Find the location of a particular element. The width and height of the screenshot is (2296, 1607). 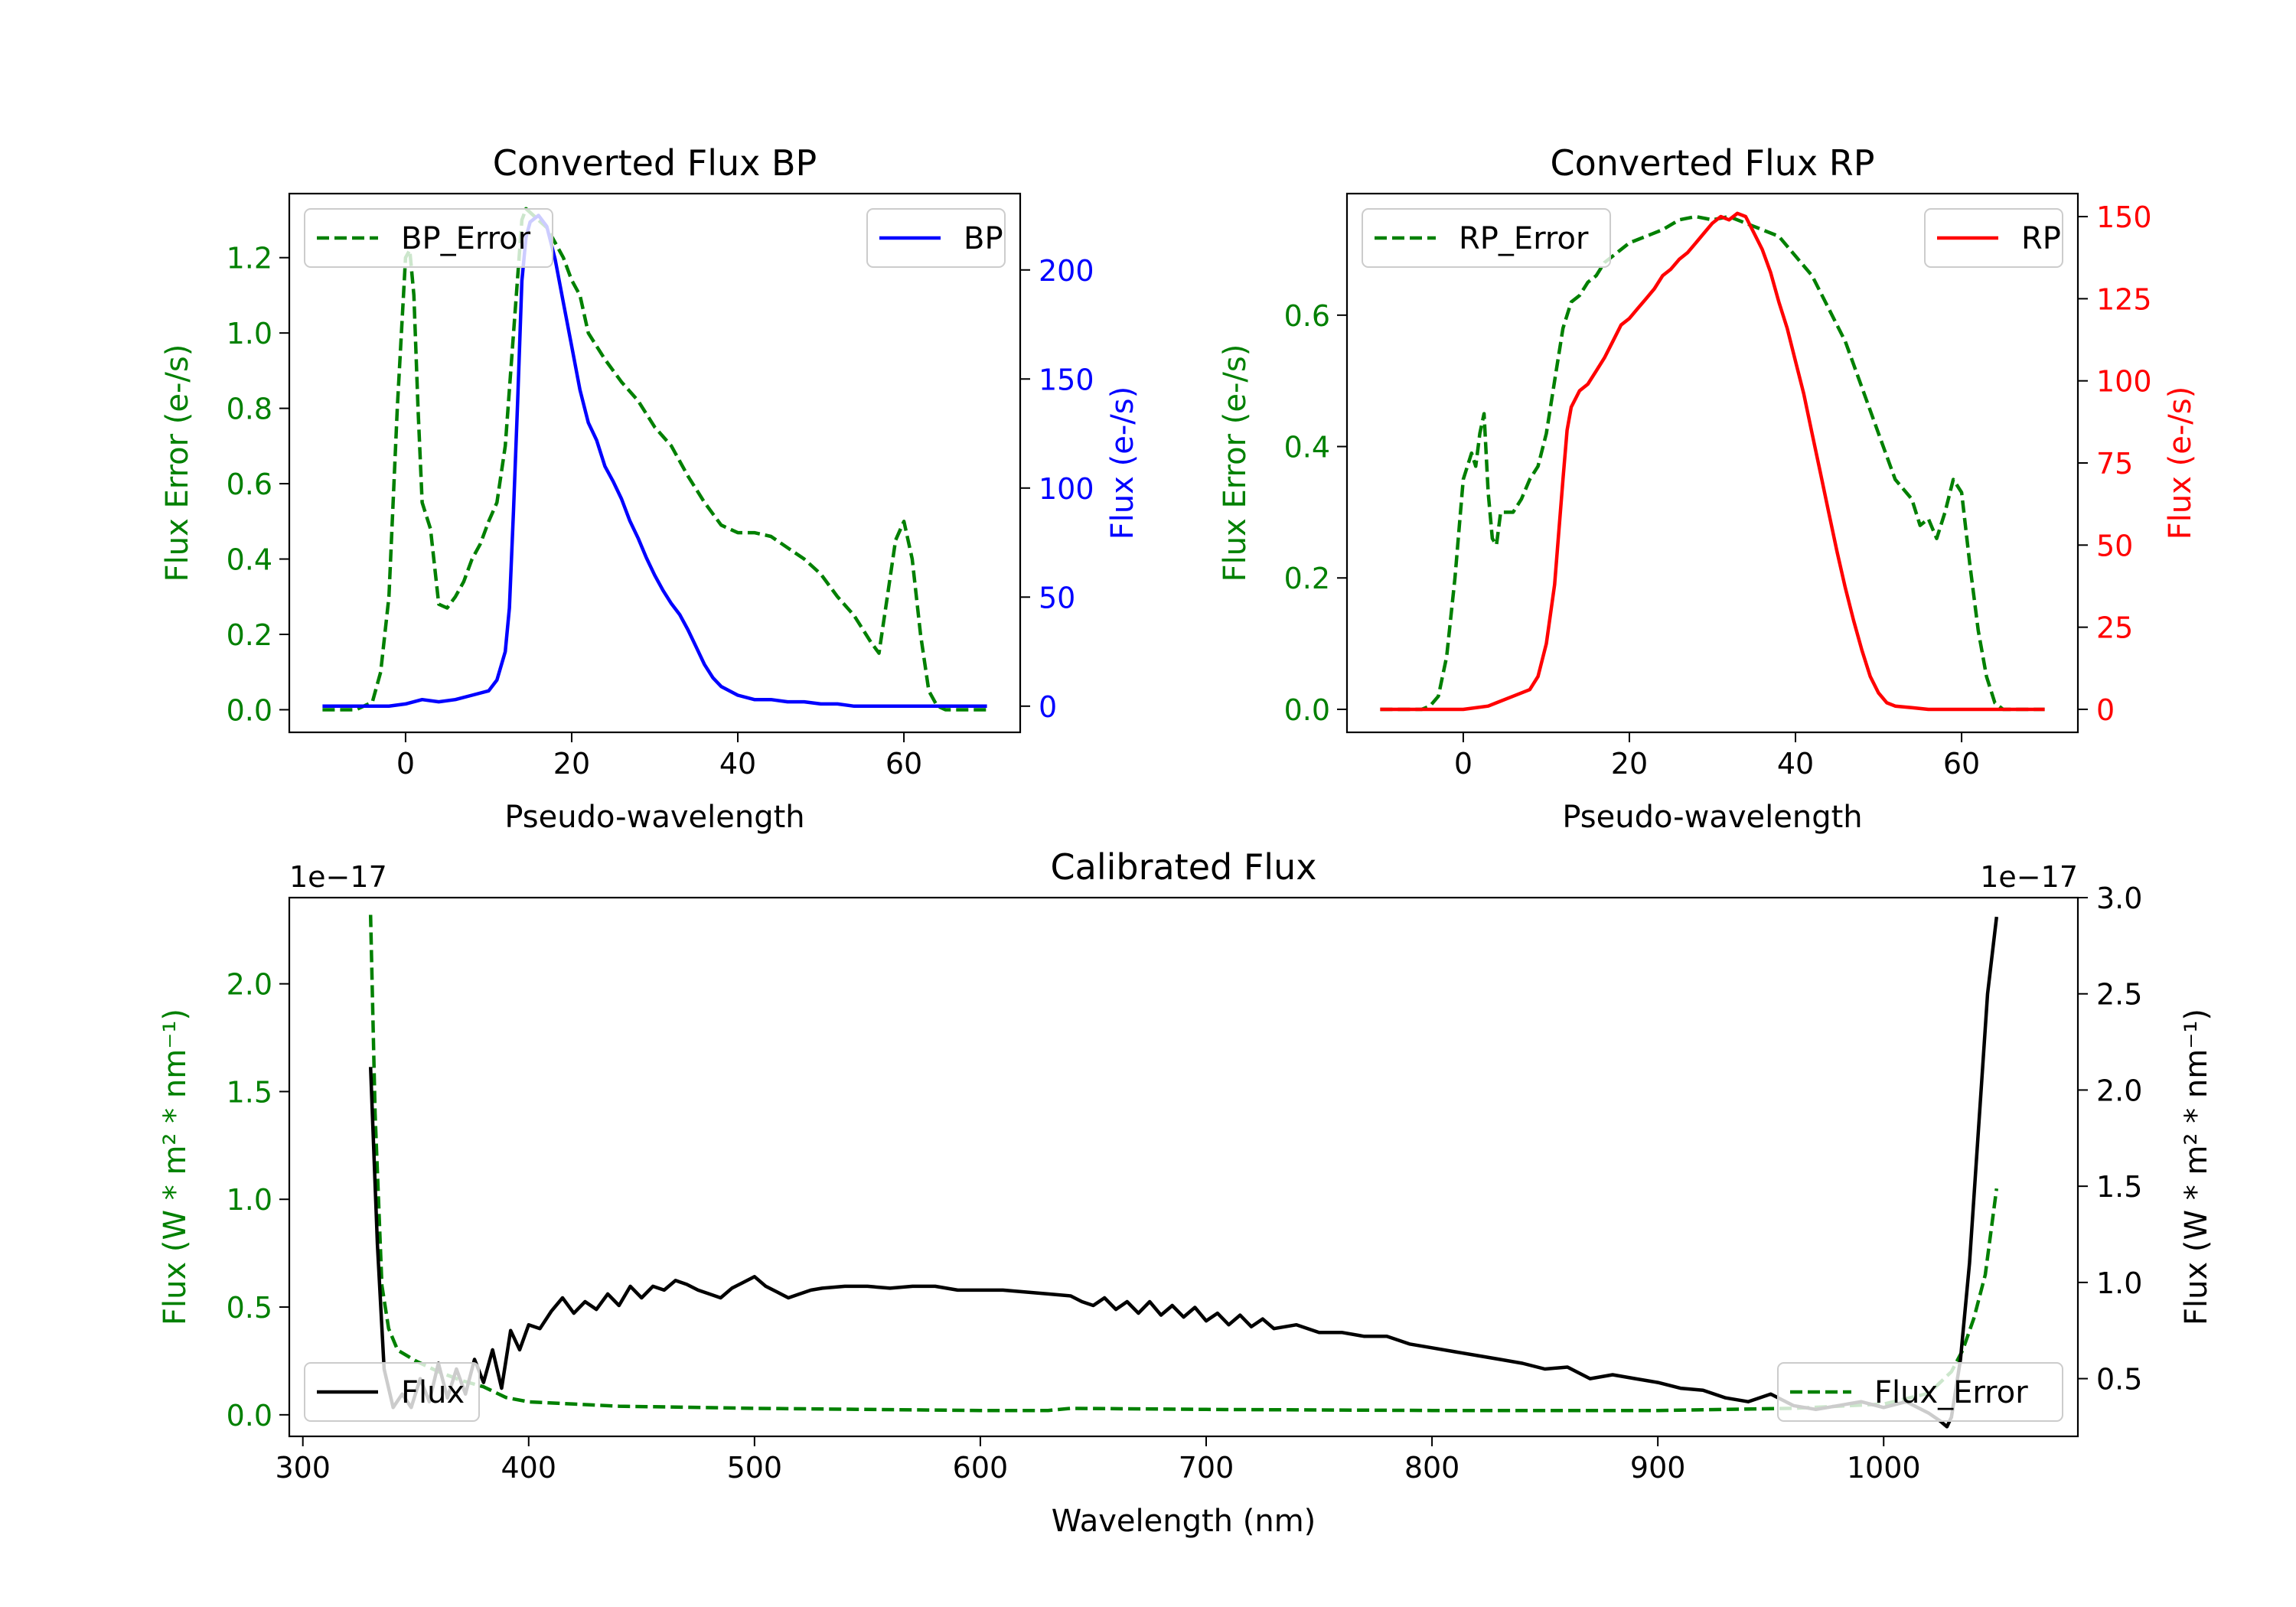

y-right-tick-label: 1.0 is located at coordinates (2119, 1283).